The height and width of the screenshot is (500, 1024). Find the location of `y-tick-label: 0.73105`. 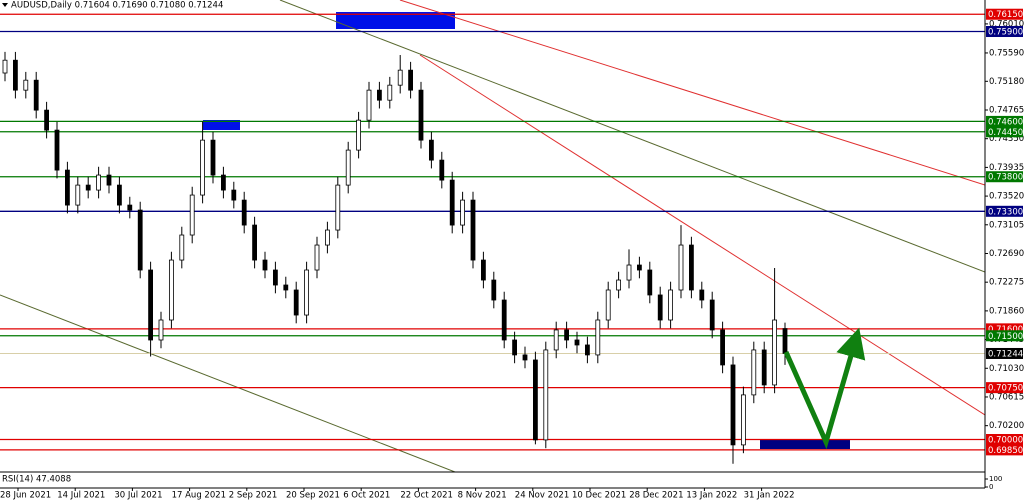

y-tick-label: 0.73105 is located at coordinates (1006, 225).